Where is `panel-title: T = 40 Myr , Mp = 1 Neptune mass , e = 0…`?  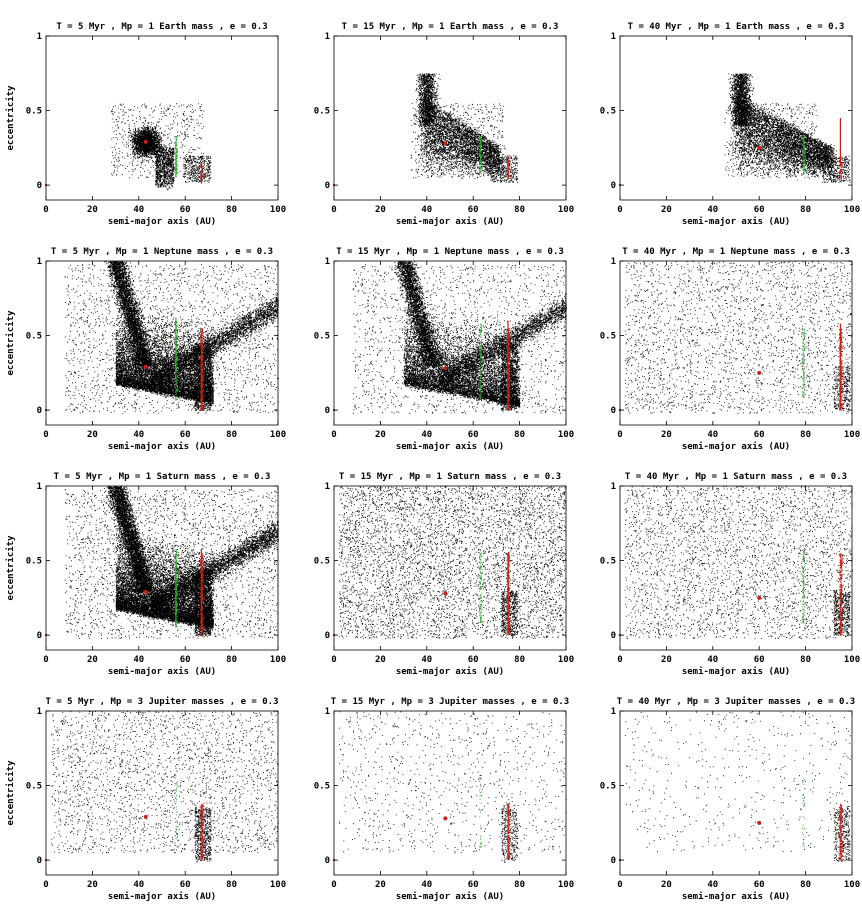 panel-title: T = 40 Myr , Mp = 1 Neptune mass , e = 0… is located at coordinates (736, 252).